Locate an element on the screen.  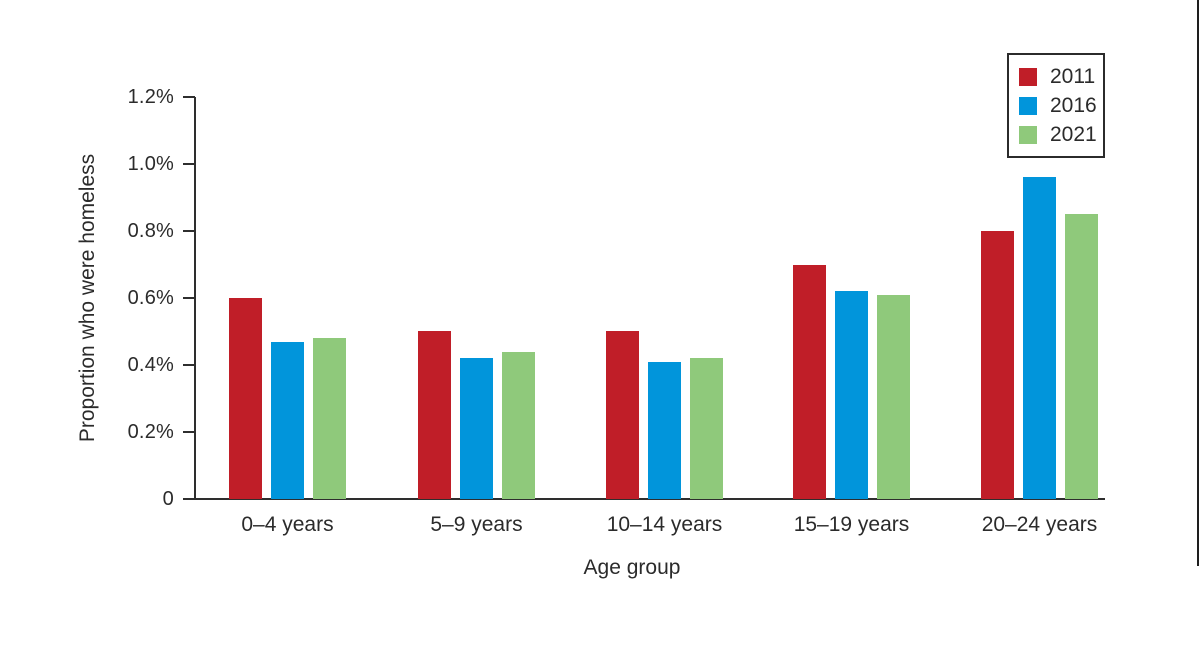
x-category-label: 20–24 years is located at coordinates (1039, 524).